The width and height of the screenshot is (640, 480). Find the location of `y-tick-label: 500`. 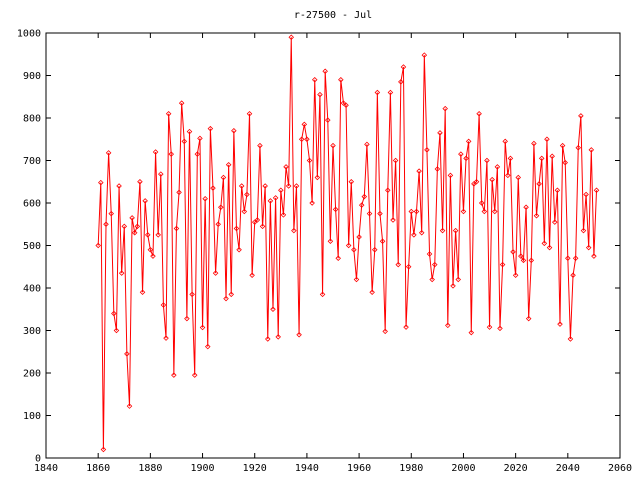

y-tick-label: 500 is located at coordinates (32, 246).